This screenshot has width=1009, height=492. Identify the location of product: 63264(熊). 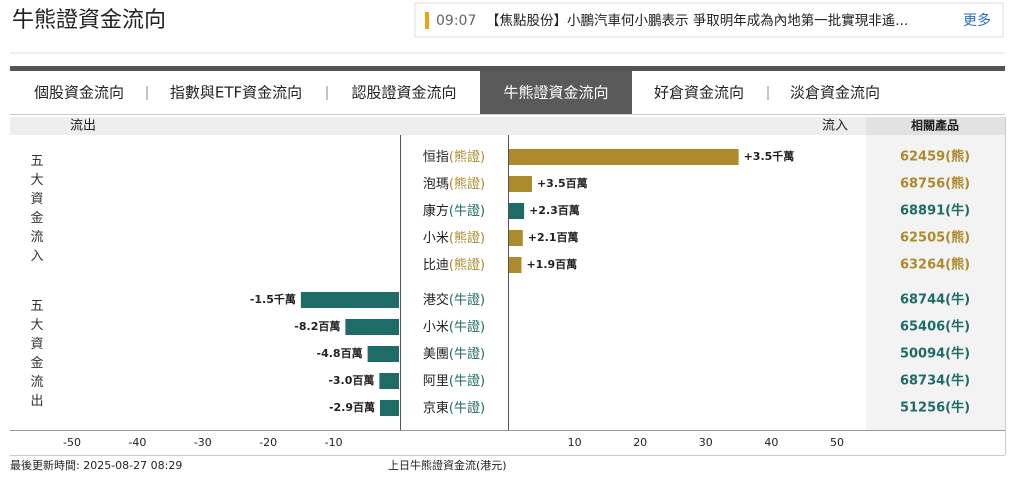
(935, 265).